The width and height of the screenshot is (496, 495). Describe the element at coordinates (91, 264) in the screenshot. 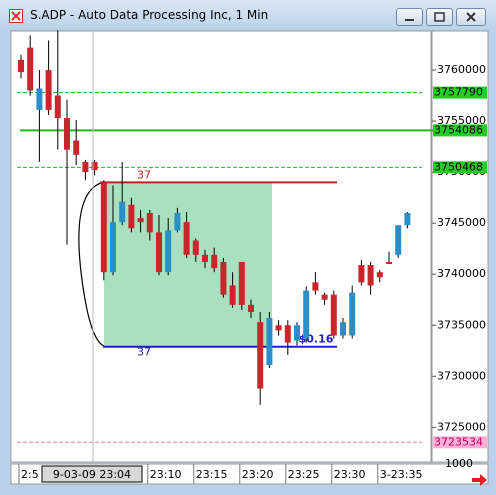

I see `range-bracket` at that location.